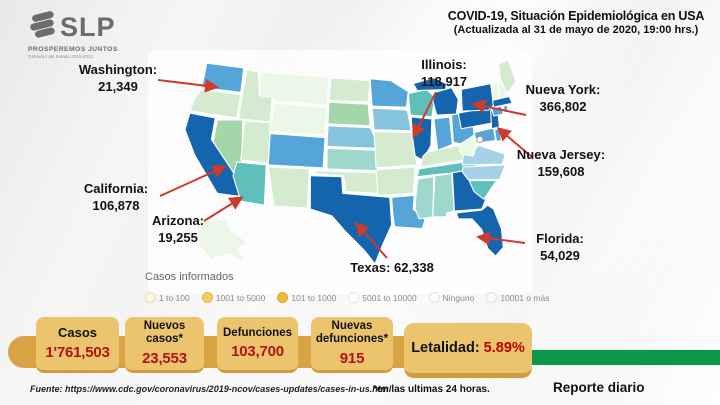  I want to click on state-ms, so click(424, 198).